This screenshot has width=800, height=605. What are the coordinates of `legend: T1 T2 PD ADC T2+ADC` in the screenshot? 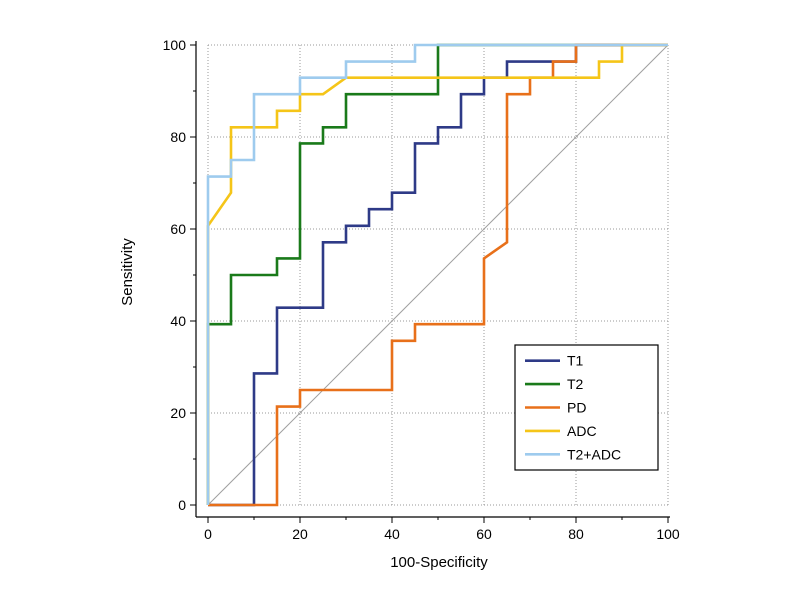 It's located at (586, 407).